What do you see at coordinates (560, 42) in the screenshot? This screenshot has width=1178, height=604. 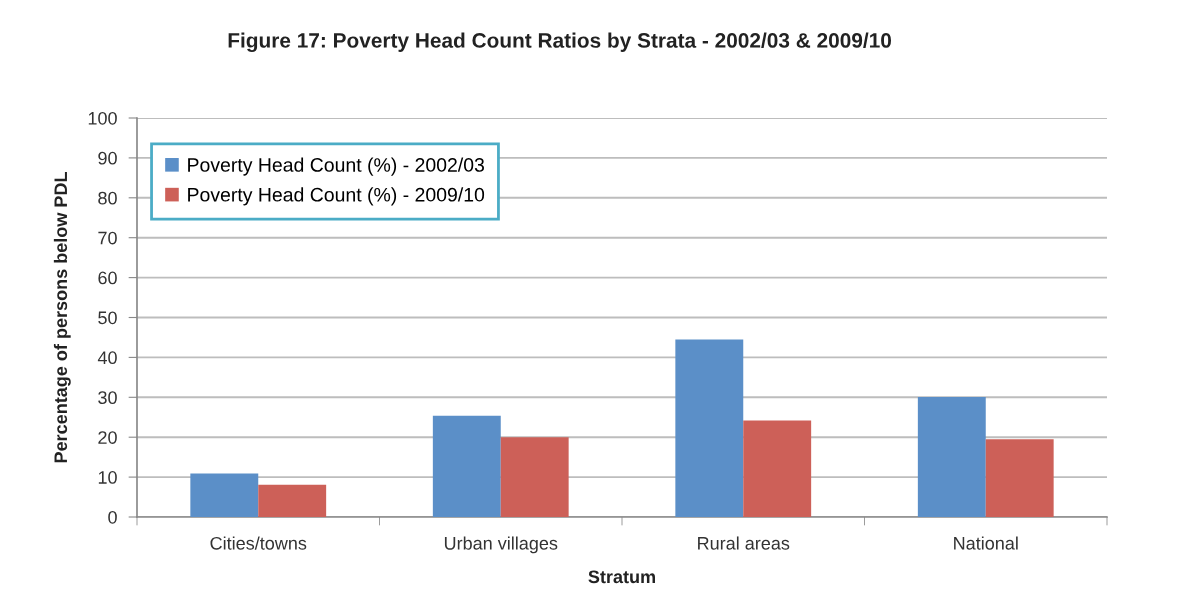 I see `chart-title: Figure 17: Poverty Head Count Ratios by Strata - 2002/03 & 2009/10` at bounding box center [560, 42].